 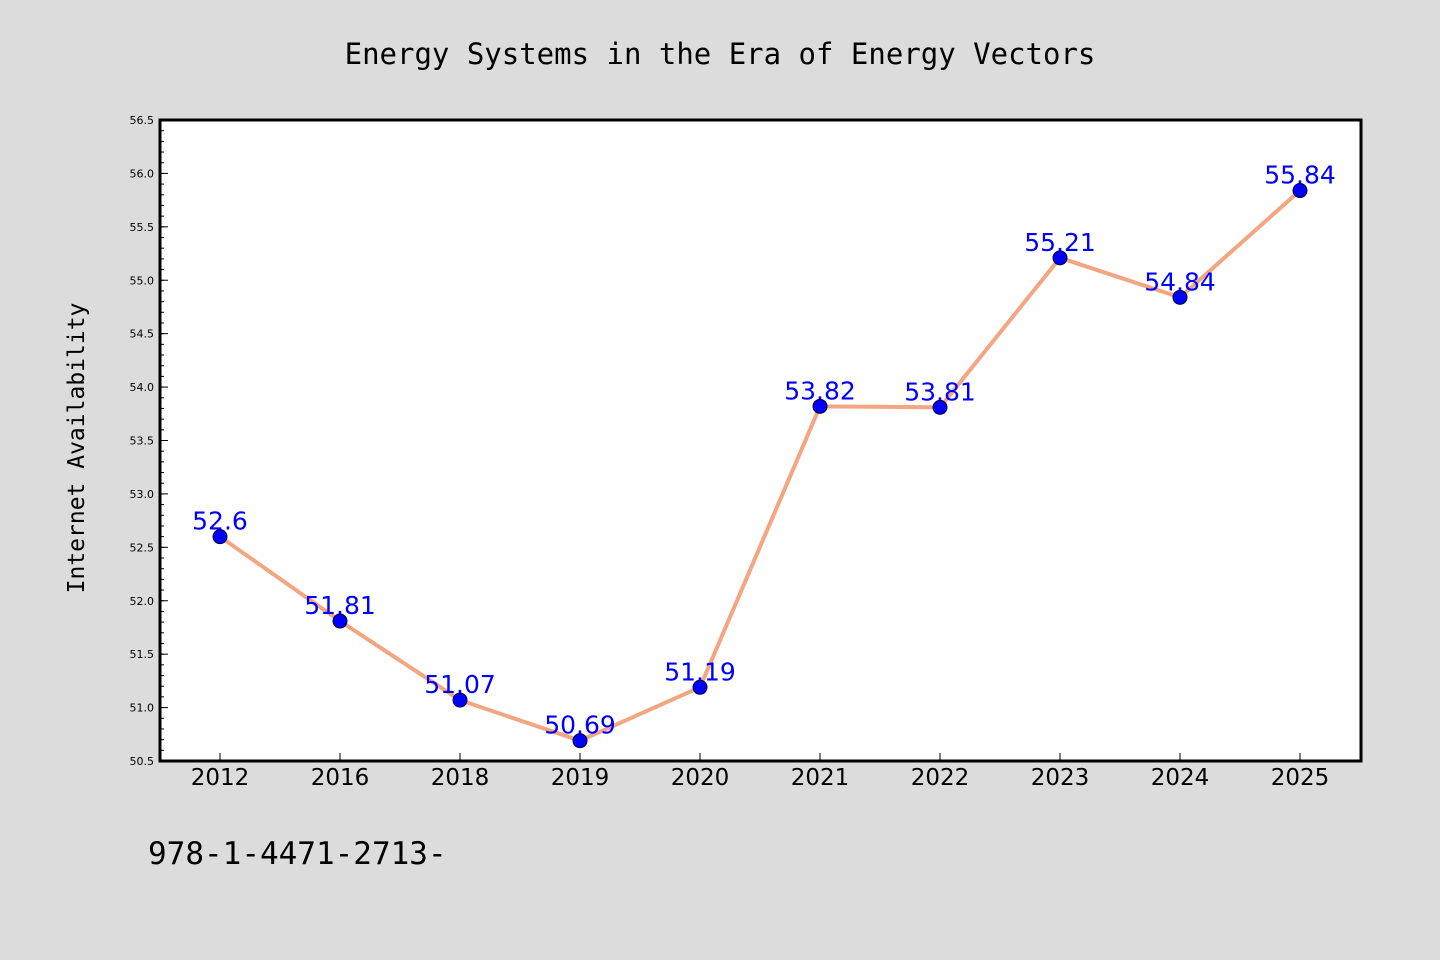 I want to click on y-tick-label: 52.5, so click(x=142, y=547).